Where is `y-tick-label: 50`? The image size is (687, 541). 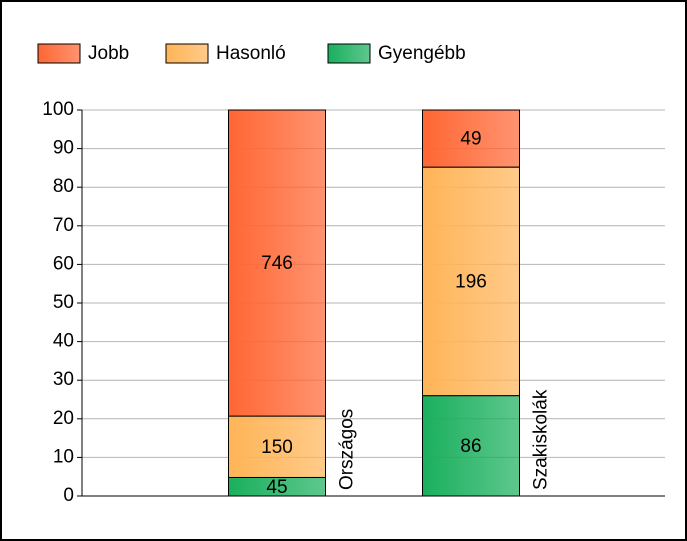 y-tick-label: 50 is located at coordinates (63, 302).